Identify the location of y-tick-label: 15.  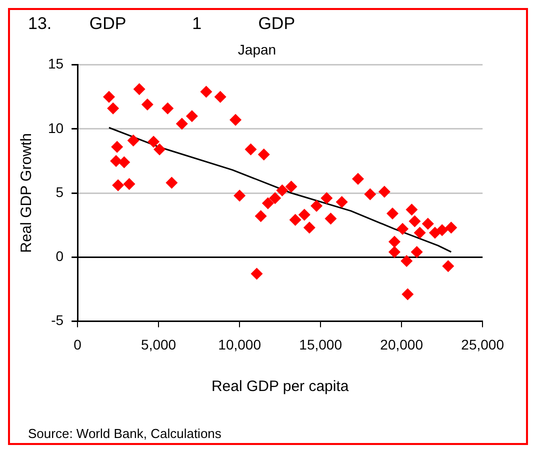
(56, 64).